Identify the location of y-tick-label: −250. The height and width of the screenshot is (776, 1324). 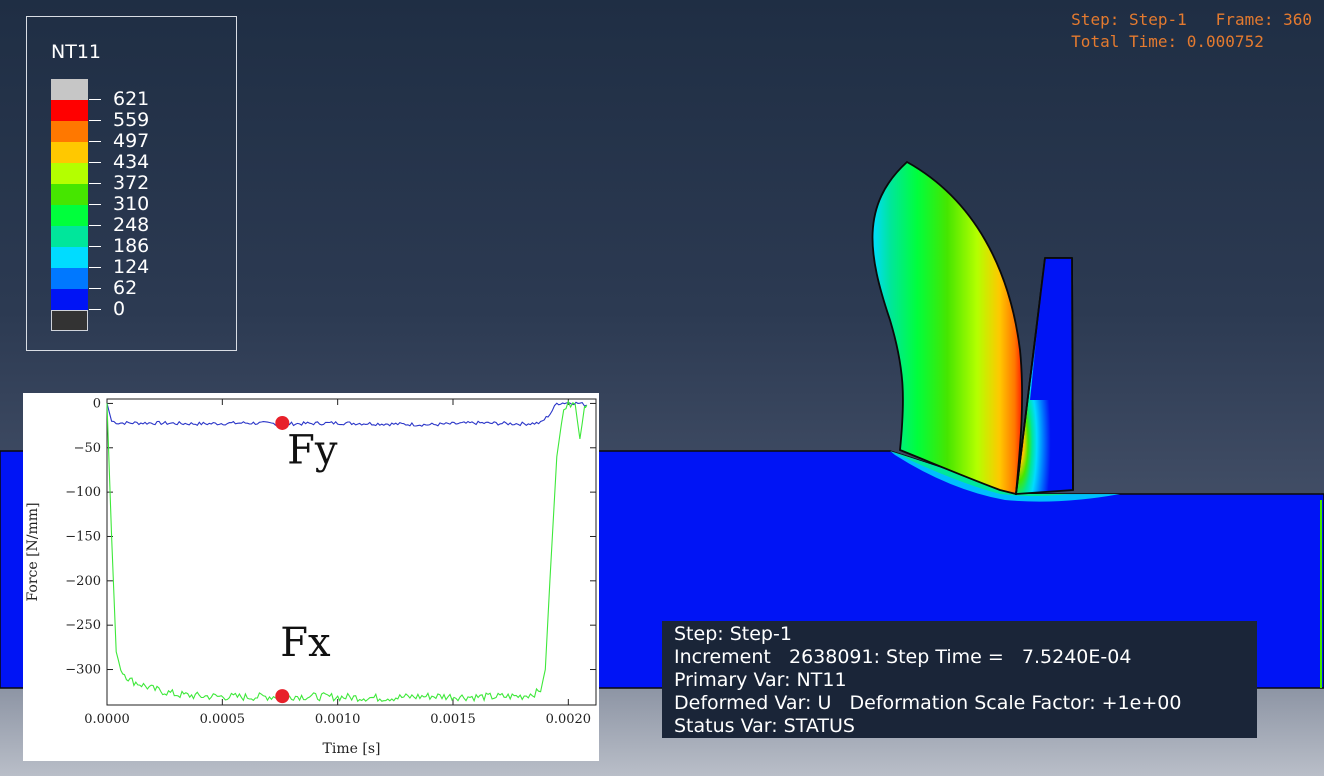
(83, 625).